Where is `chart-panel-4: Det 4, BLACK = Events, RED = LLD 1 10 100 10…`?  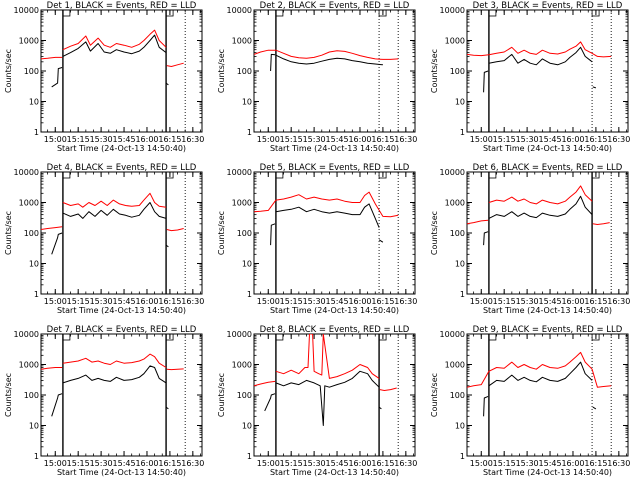 chart-panel-4: Det 4, BLACK = Events, RED = LLD 1 10 100 10… is located at coordinates (104, 239).